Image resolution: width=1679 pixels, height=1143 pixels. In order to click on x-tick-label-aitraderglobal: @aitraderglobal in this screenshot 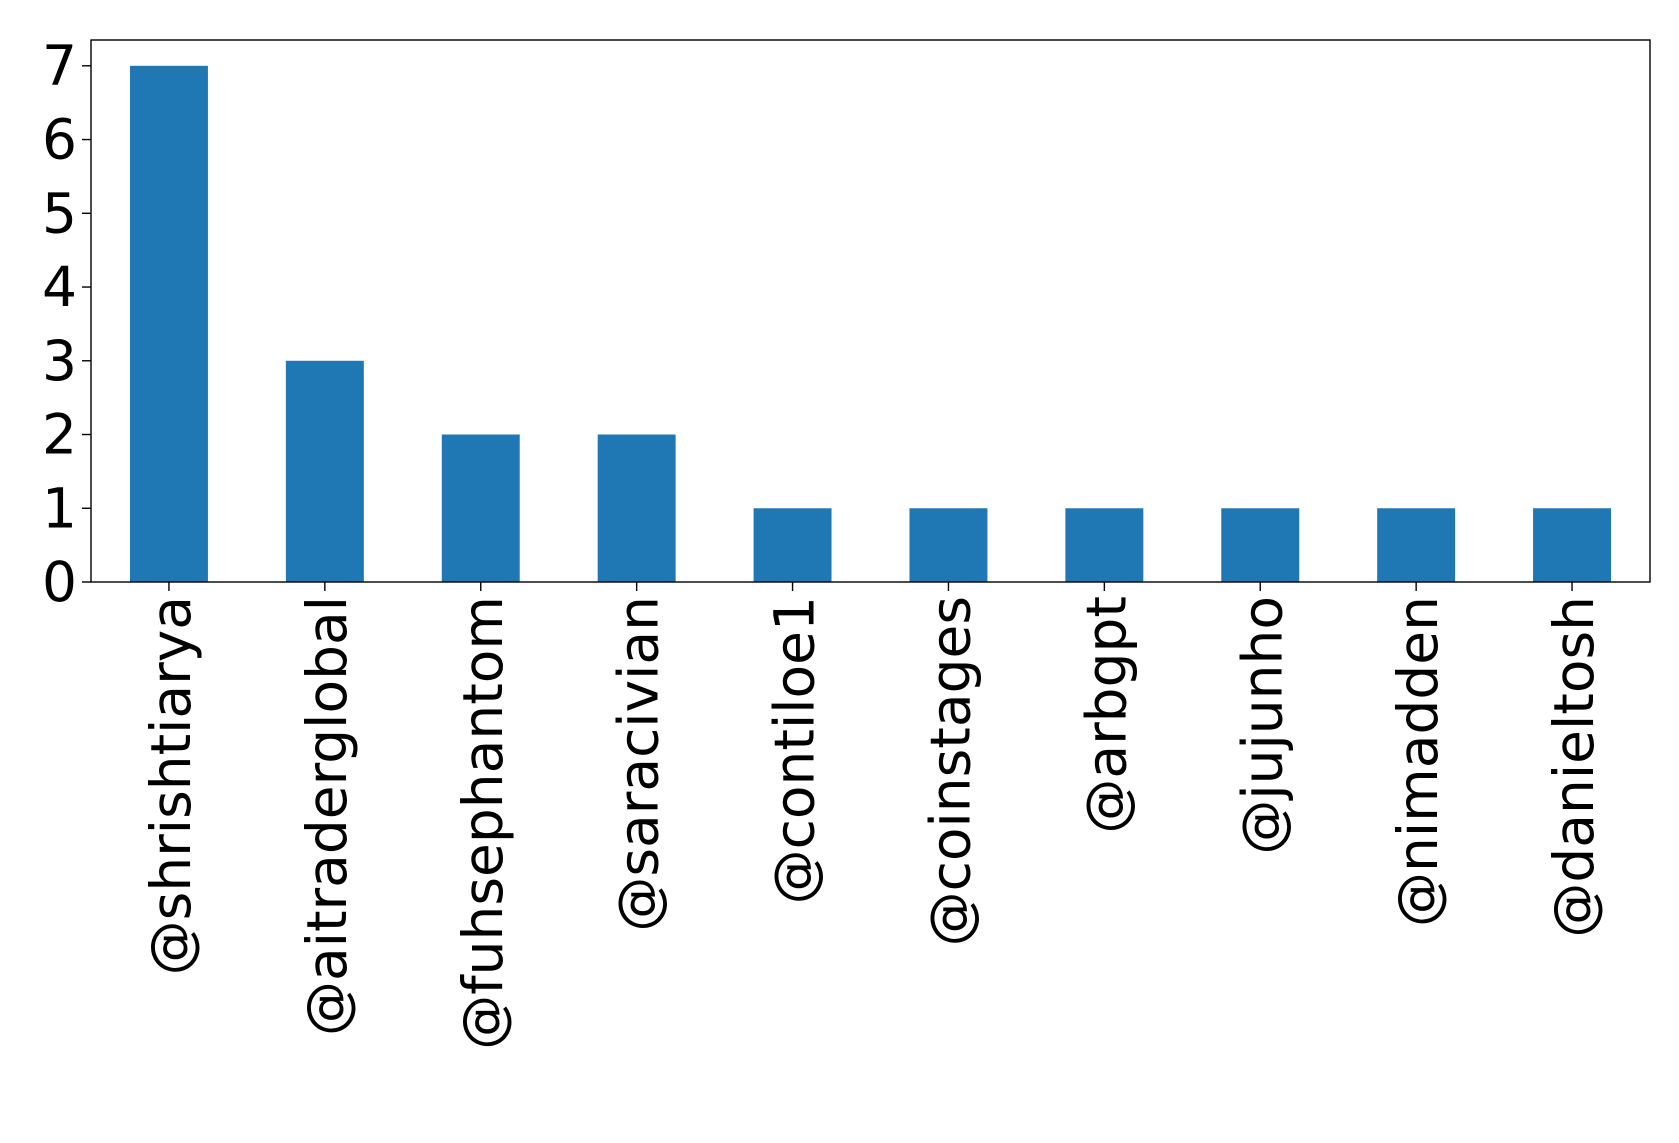, I will do `click(327, 816)`.